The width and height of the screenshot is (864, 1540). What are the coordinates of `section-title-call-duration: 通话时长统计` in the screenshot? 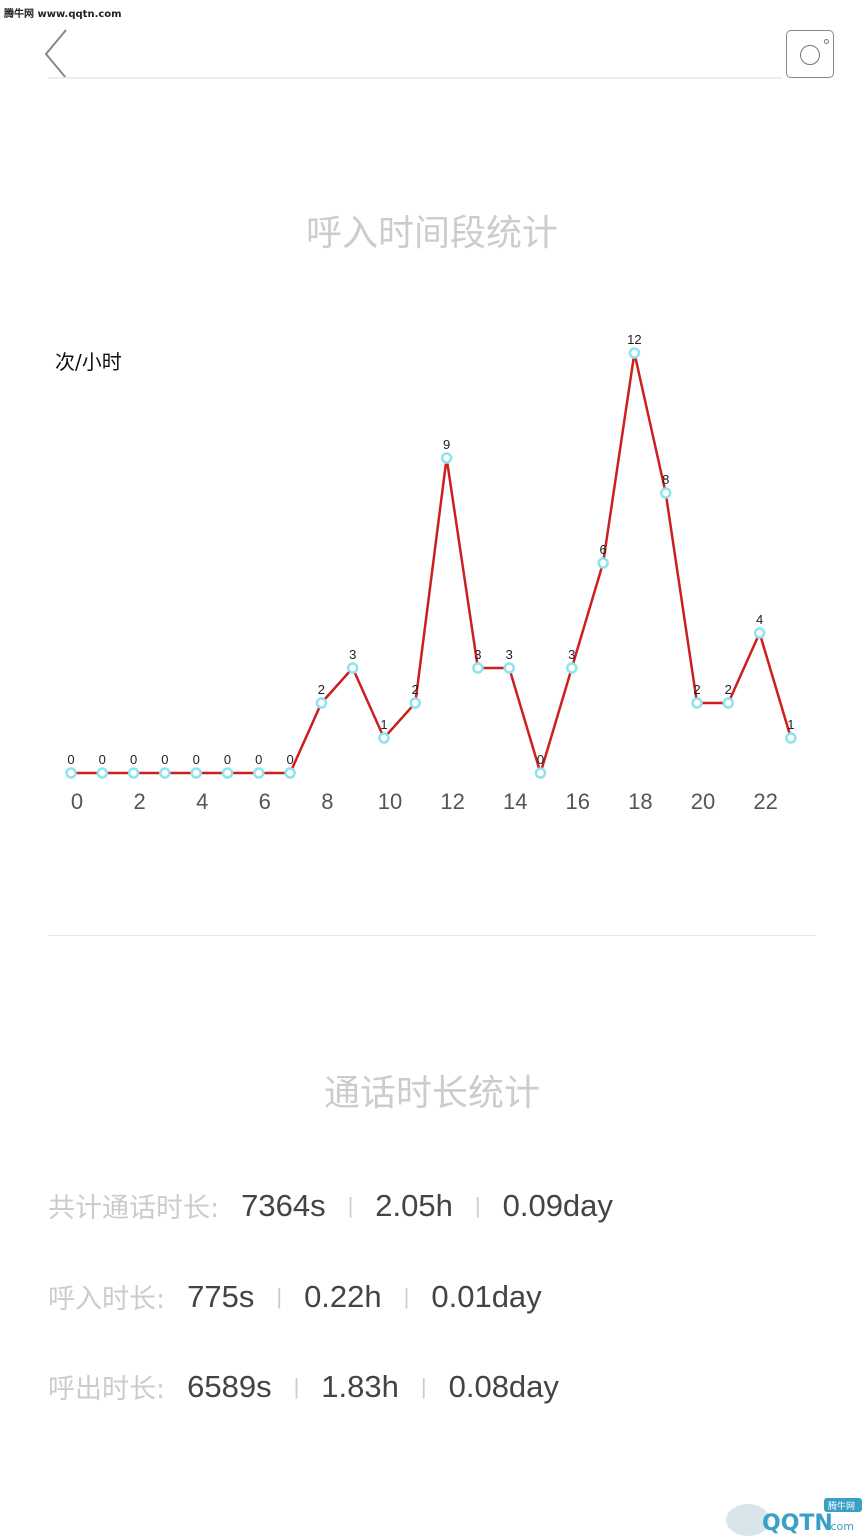 It's located at (431, 1093).